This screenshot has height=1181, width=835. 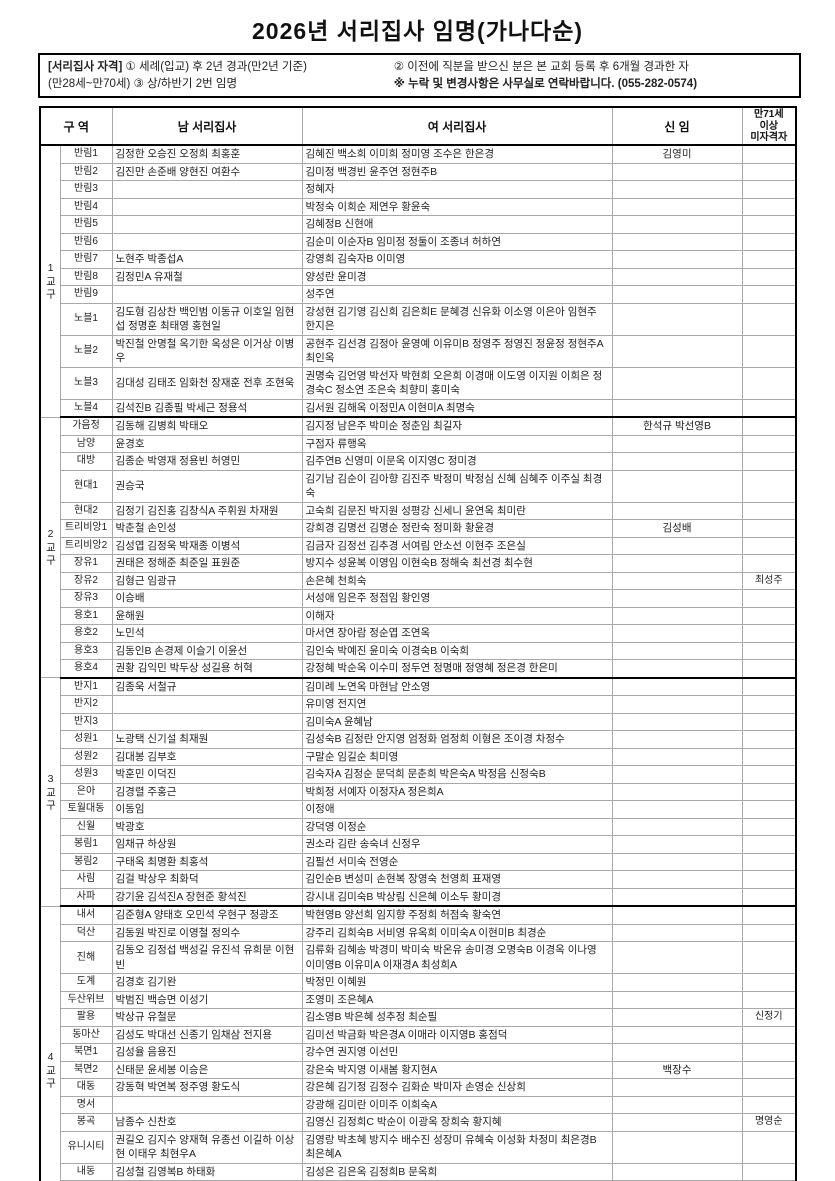 What do you see at coordinates (207, 1000) in the screenshot?
I see `male-deacons-cell: 박범진 백승면 이성기` at bounding box center [207, 1000].